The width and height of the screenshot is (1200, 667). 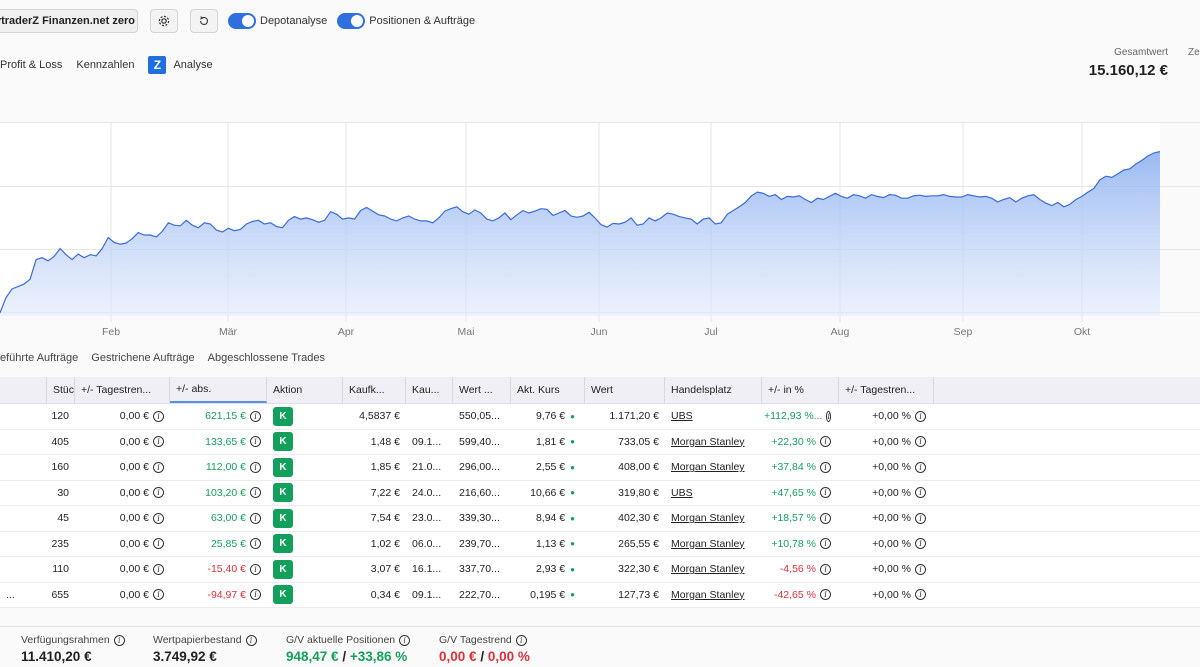 I want to click on tab-profit-loss: Profit & Loss, so click(x=31, y=65).